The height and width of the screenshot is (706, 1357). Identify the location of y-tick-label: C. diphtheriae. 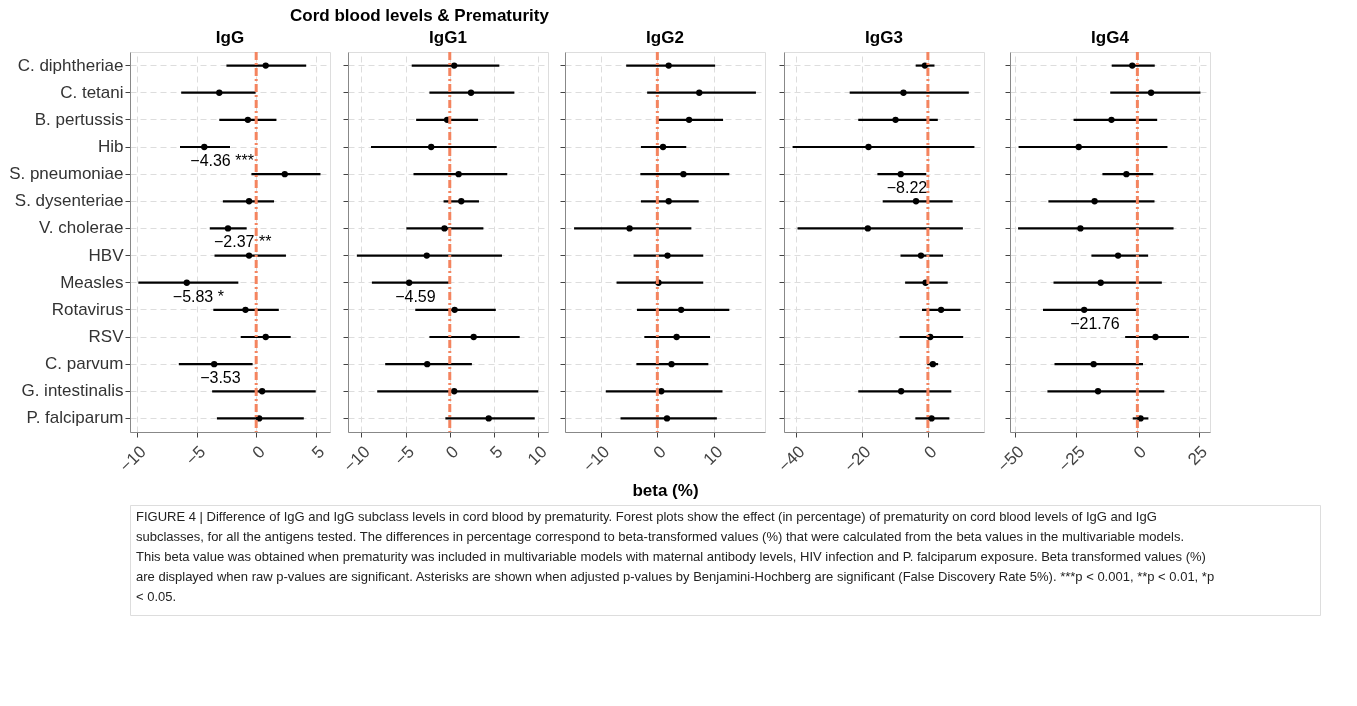
(70, 65).